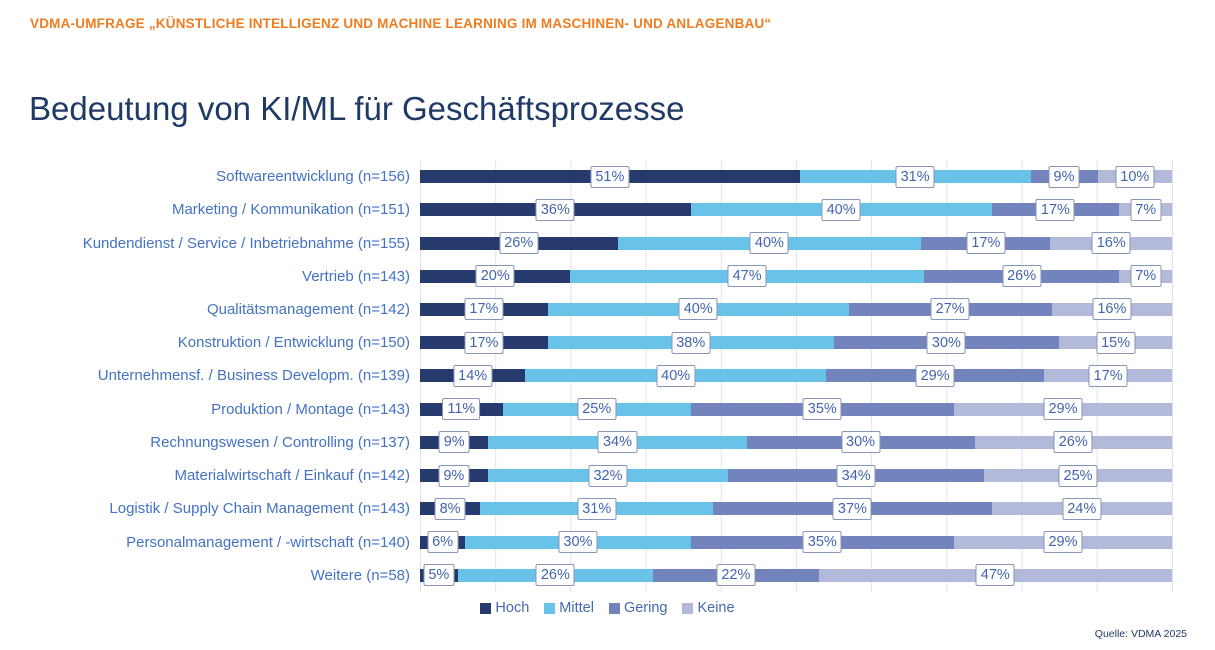 Image resolution: width=1215 pixels, height=650 pixels. I want to click on chart-row: Produktion / Montage (n=143) 11% 25% 35% 29%, so click(601, 409).